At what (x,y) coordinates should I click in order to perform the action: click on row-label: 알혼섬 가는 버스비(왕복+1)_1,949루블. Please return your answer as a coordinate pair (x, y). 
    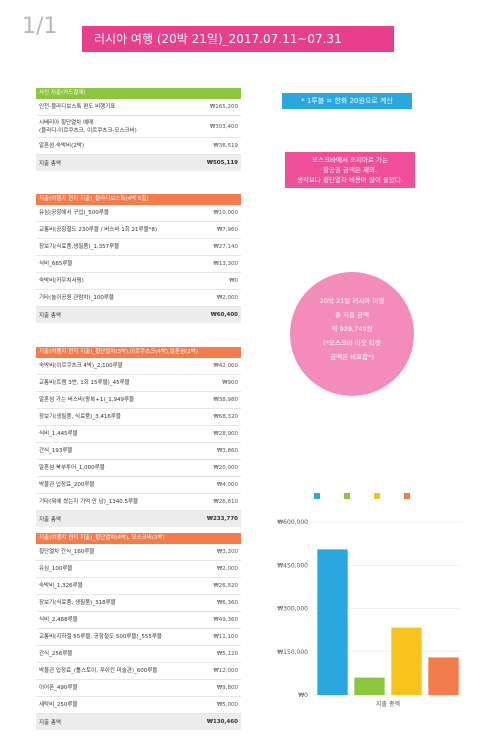
    Looking at the image, I should click on (87, 400).